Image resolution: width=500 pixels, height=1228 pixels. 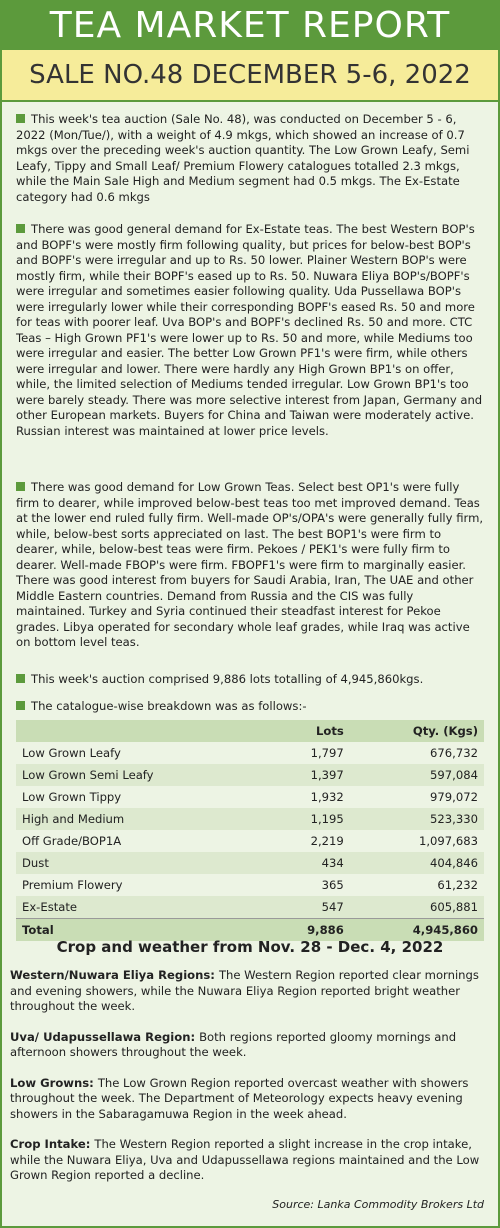 What do you see at coordinates (416, 797) in the screenshot?
I see `table-cell: 979,072` at bounding box center [416, 797].